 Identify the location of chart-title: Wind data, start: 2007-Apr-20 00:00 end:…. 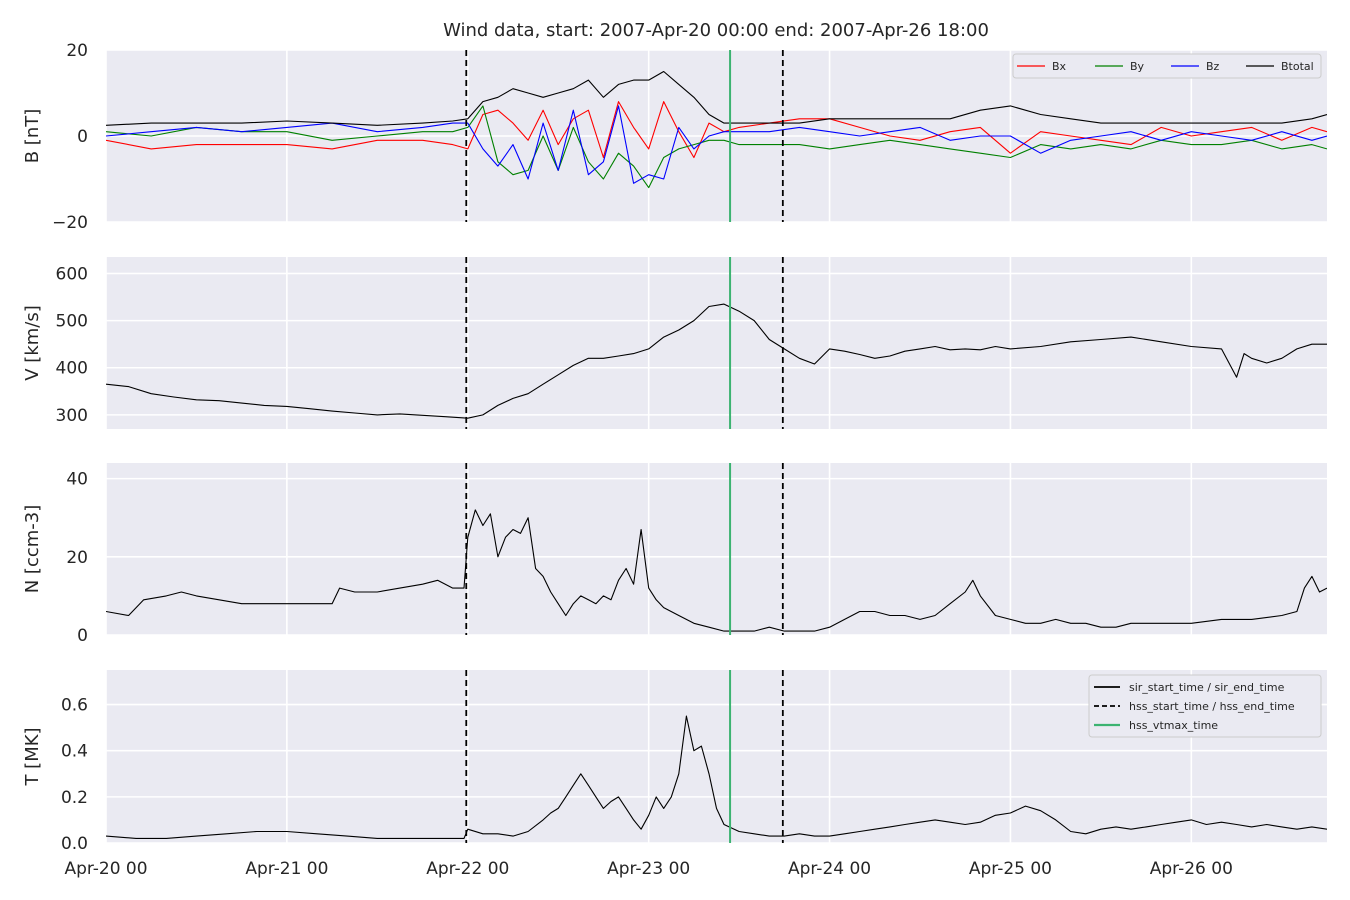
(716, 30).